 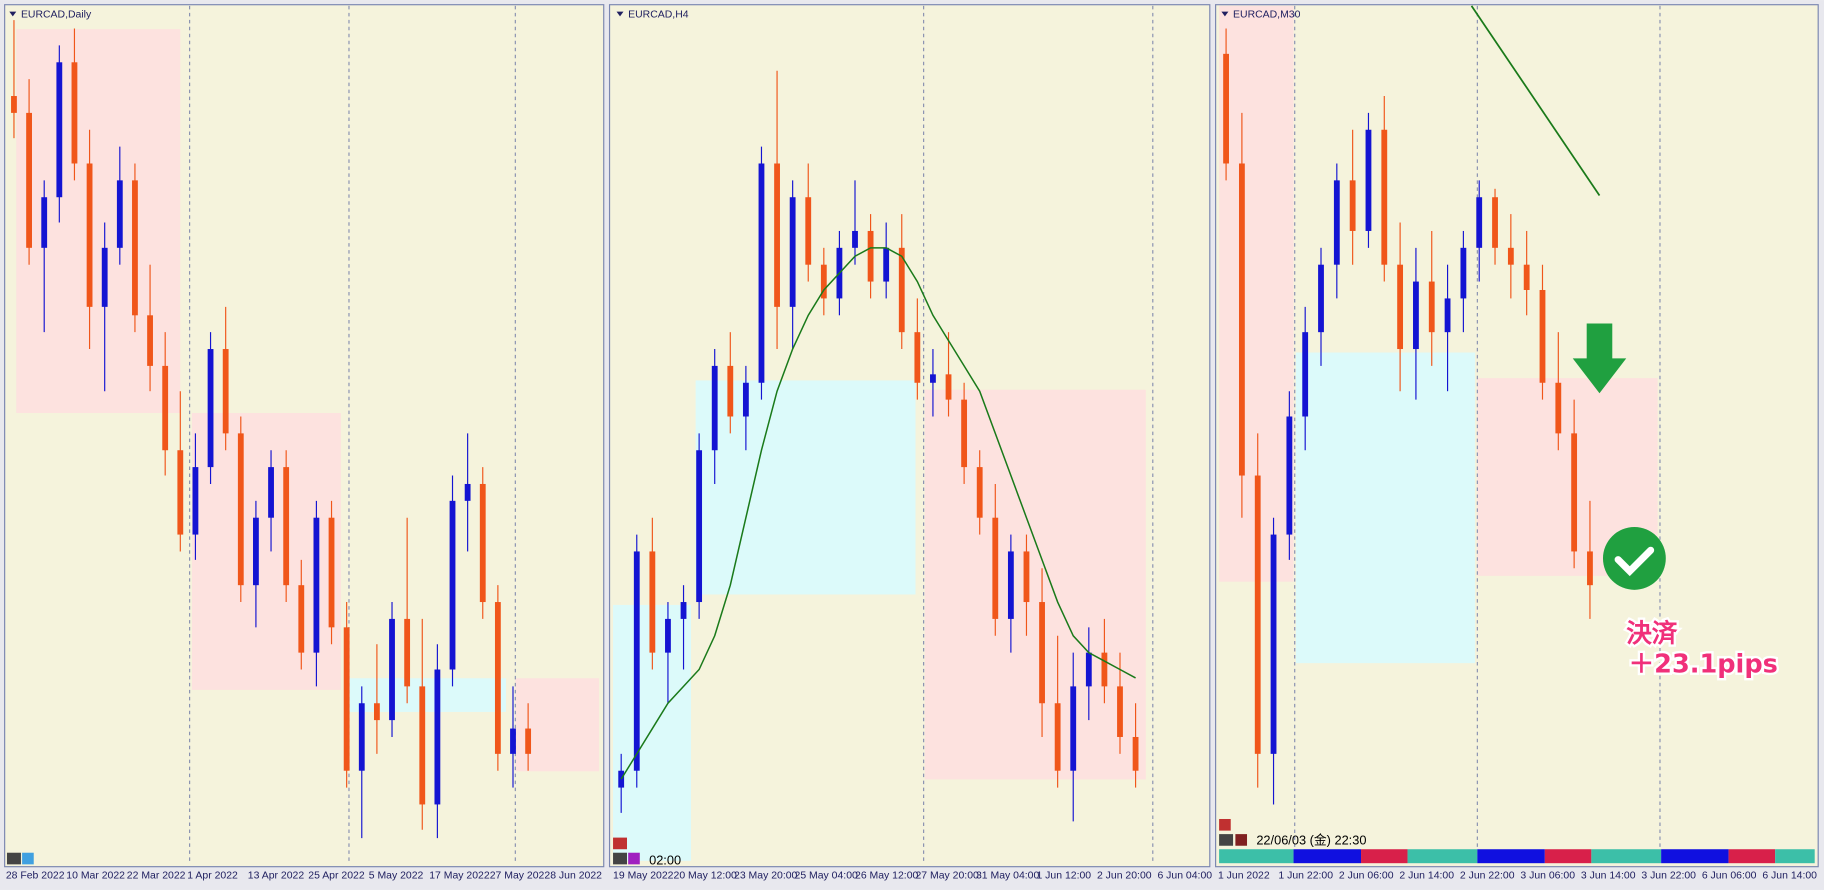 What do you see at coordinates (520, 875) in the screenshot?
I see `x-tick-label: 27 May 2022` at bounding box center [520, 875].